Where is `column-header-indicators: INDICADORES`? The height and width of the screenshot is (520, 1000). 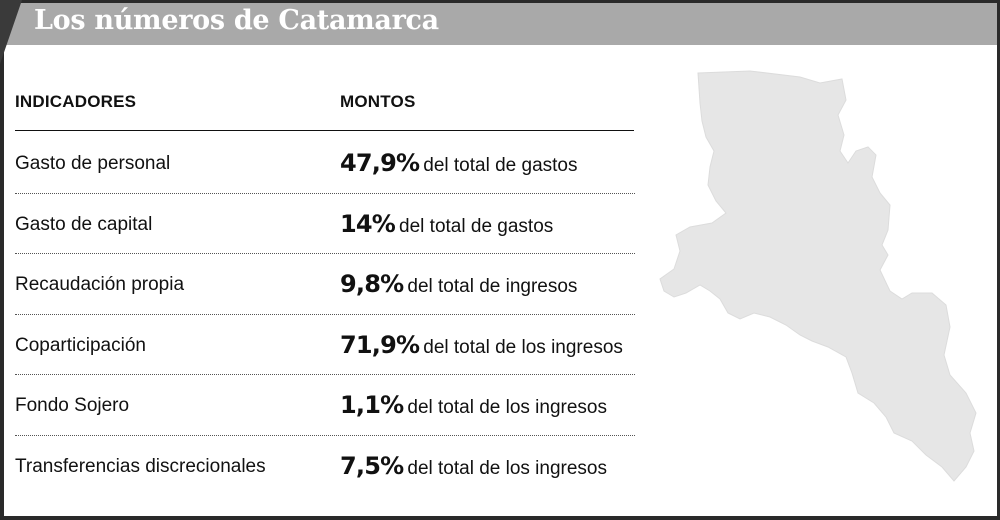
column-header-indicators: INDICADORES is located at coordinates (76, 101).